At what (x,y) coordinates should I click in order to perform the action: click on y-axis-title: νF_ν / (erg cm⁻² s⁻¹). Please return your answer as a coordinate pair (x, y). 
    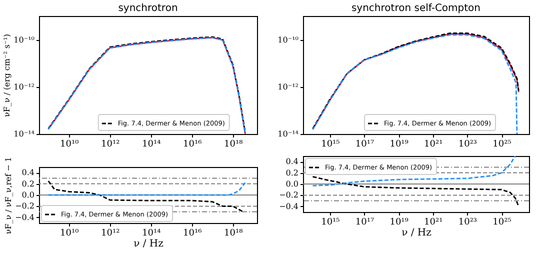
    Looking at the image, I should click on (7, 76).